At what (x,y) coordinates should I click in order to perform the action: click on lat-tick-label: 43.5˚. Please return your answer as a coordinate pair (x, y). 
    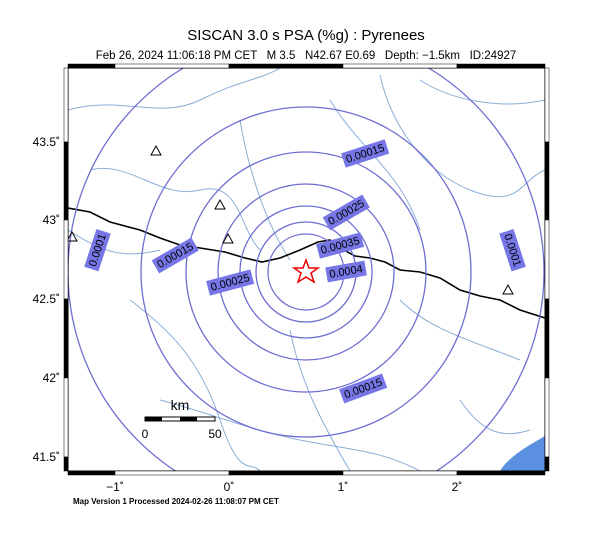
    Looking at the image, I should click on (46, 142).